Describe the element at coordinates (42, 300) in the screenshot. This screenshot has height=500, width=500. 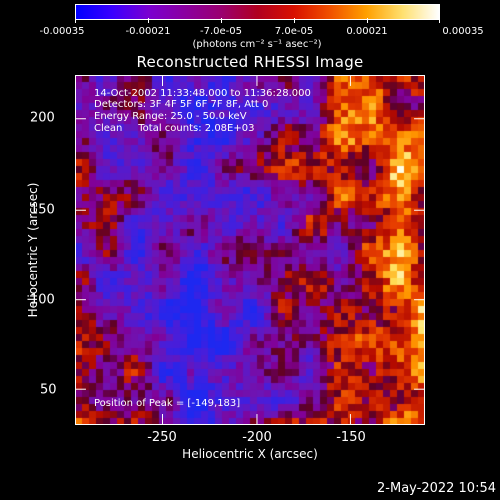
I see `y-tick-label: 100` at that location.